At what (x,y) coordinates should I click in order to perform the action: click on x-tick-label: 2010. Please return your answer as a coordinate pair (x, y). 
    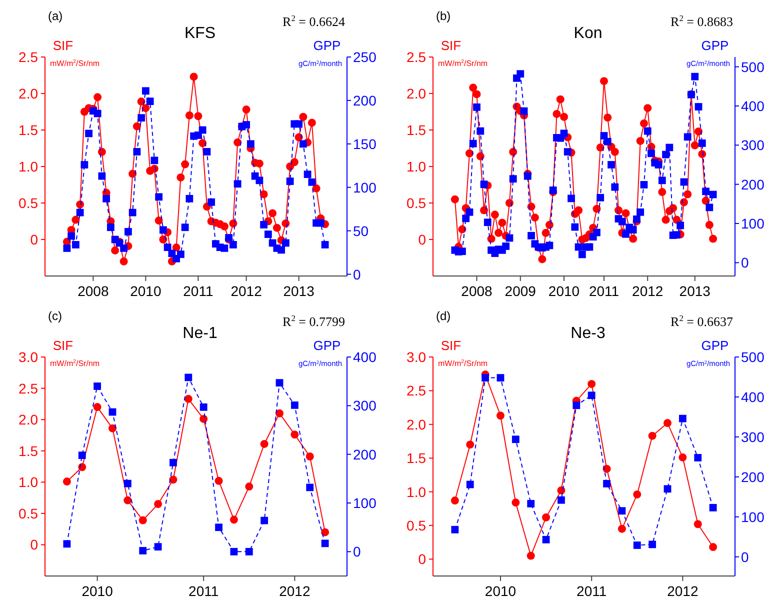
    Looking at the image, I should click on (564, 291).